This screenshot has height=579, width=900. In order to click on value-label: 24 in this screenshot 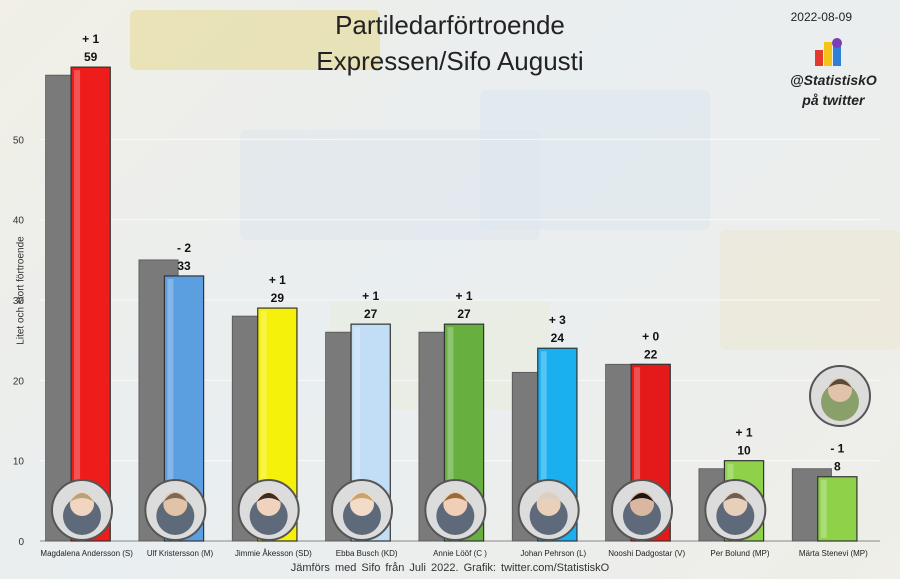, I will do `click(558, 338)`.